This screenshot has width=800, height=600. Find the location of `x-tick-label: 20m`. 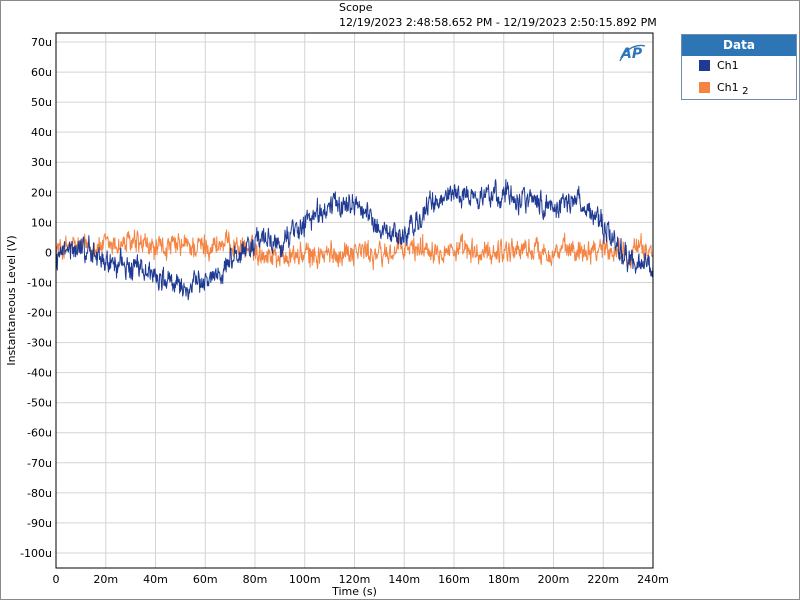

x-tick-label: 20m is located at coordinates (105, 579).